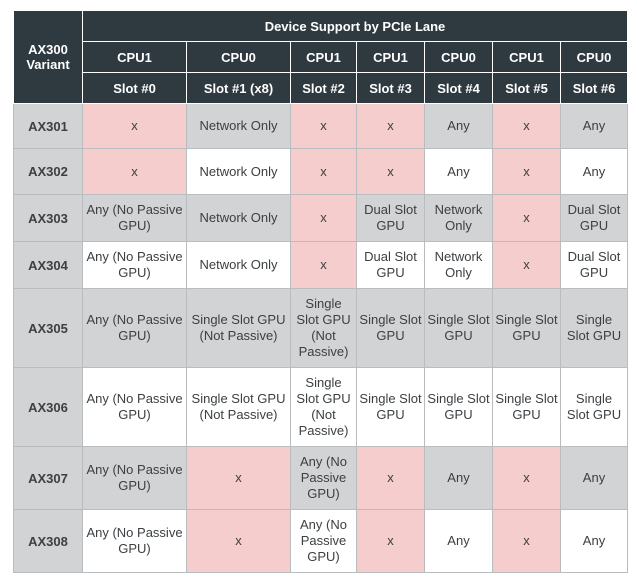 This screenshot has width=637, height=580. I want to click on variant-label: AX303, so click(48, 218).